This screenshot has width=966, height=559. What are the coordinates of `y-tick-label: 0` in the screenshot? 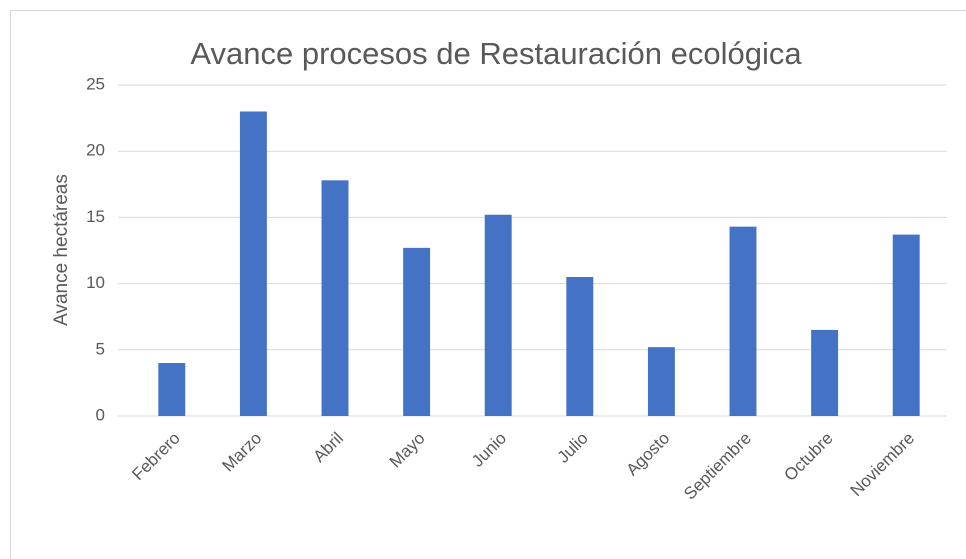 It's located at (100, 414).